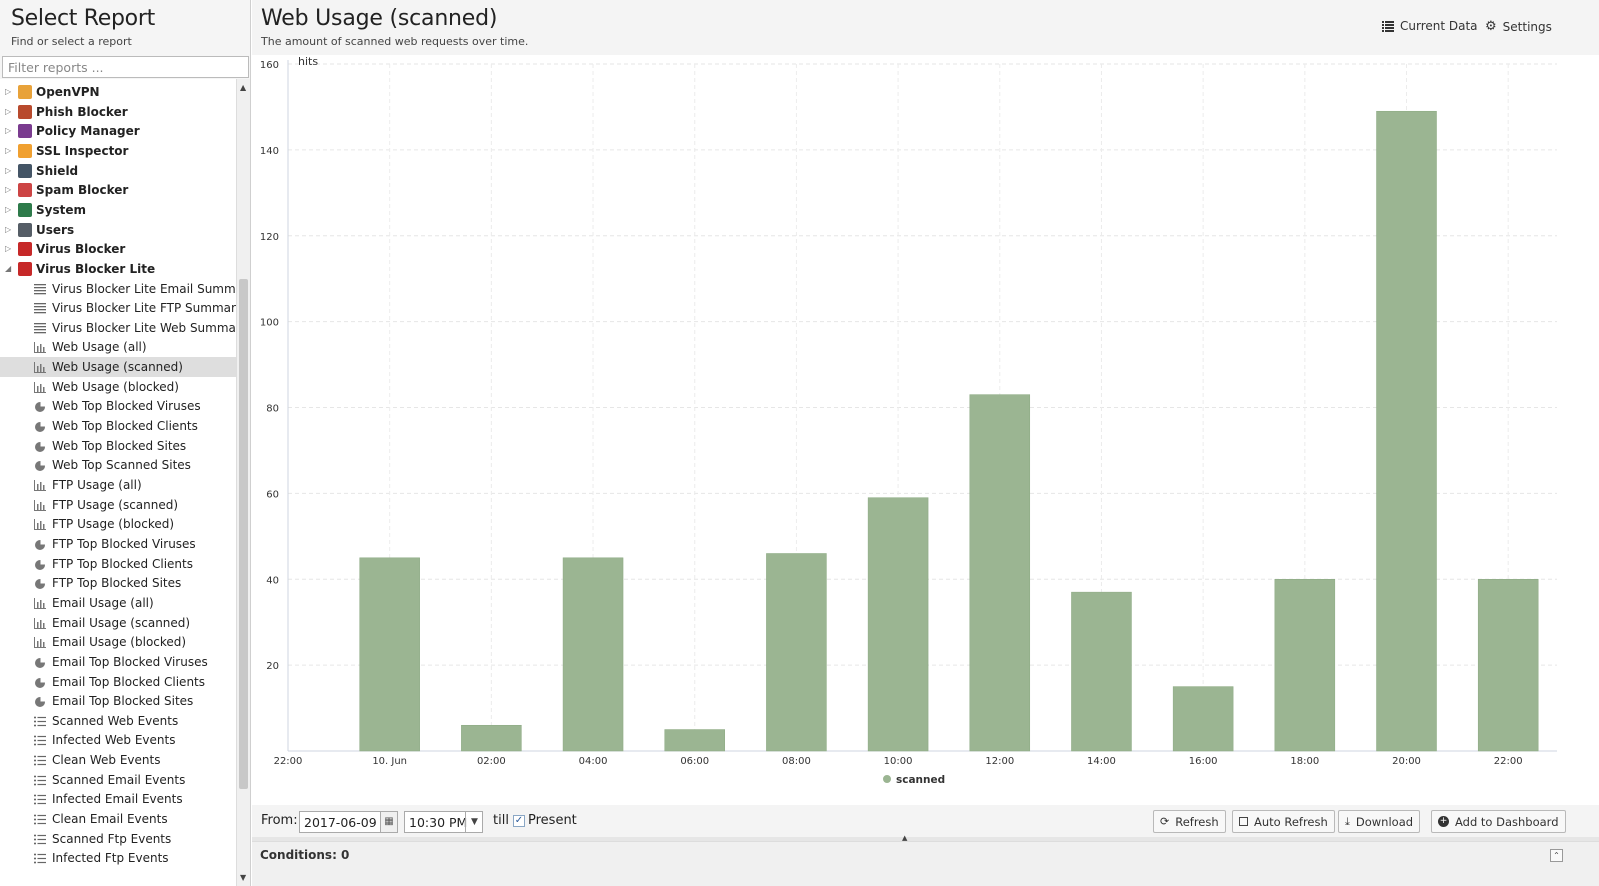 This screenshot has width=1599, height=886. Describe the element at coordinates (118, 485) in the screenshot. I see `report-item: FTP Usage (all)` at that location.